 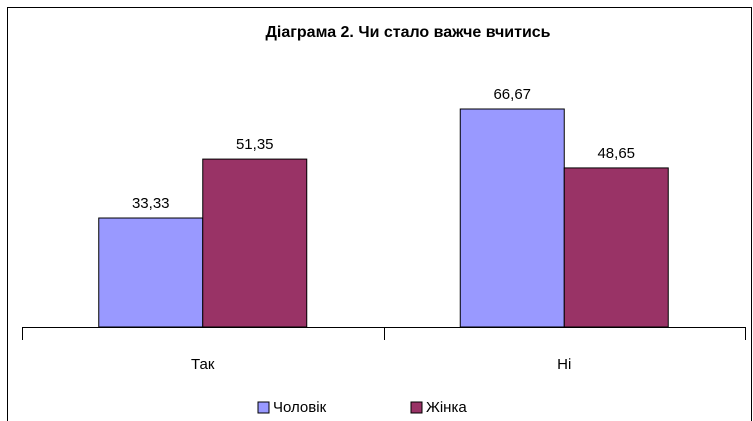 I want to click on data-label: 51,35, so click(x=255, y=144).